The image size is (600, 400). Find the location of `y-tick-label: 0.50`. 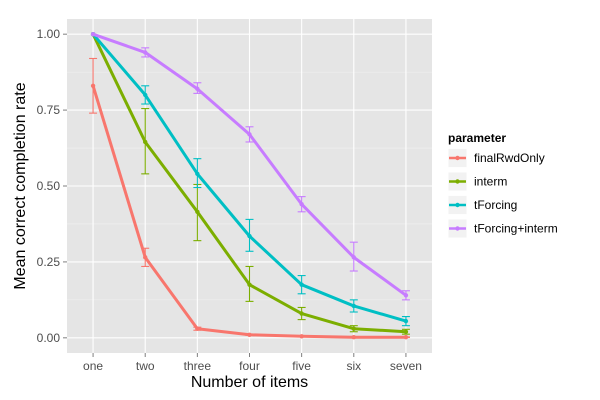

y-tick-label: 0.50 is located at coordinates (49, 186).